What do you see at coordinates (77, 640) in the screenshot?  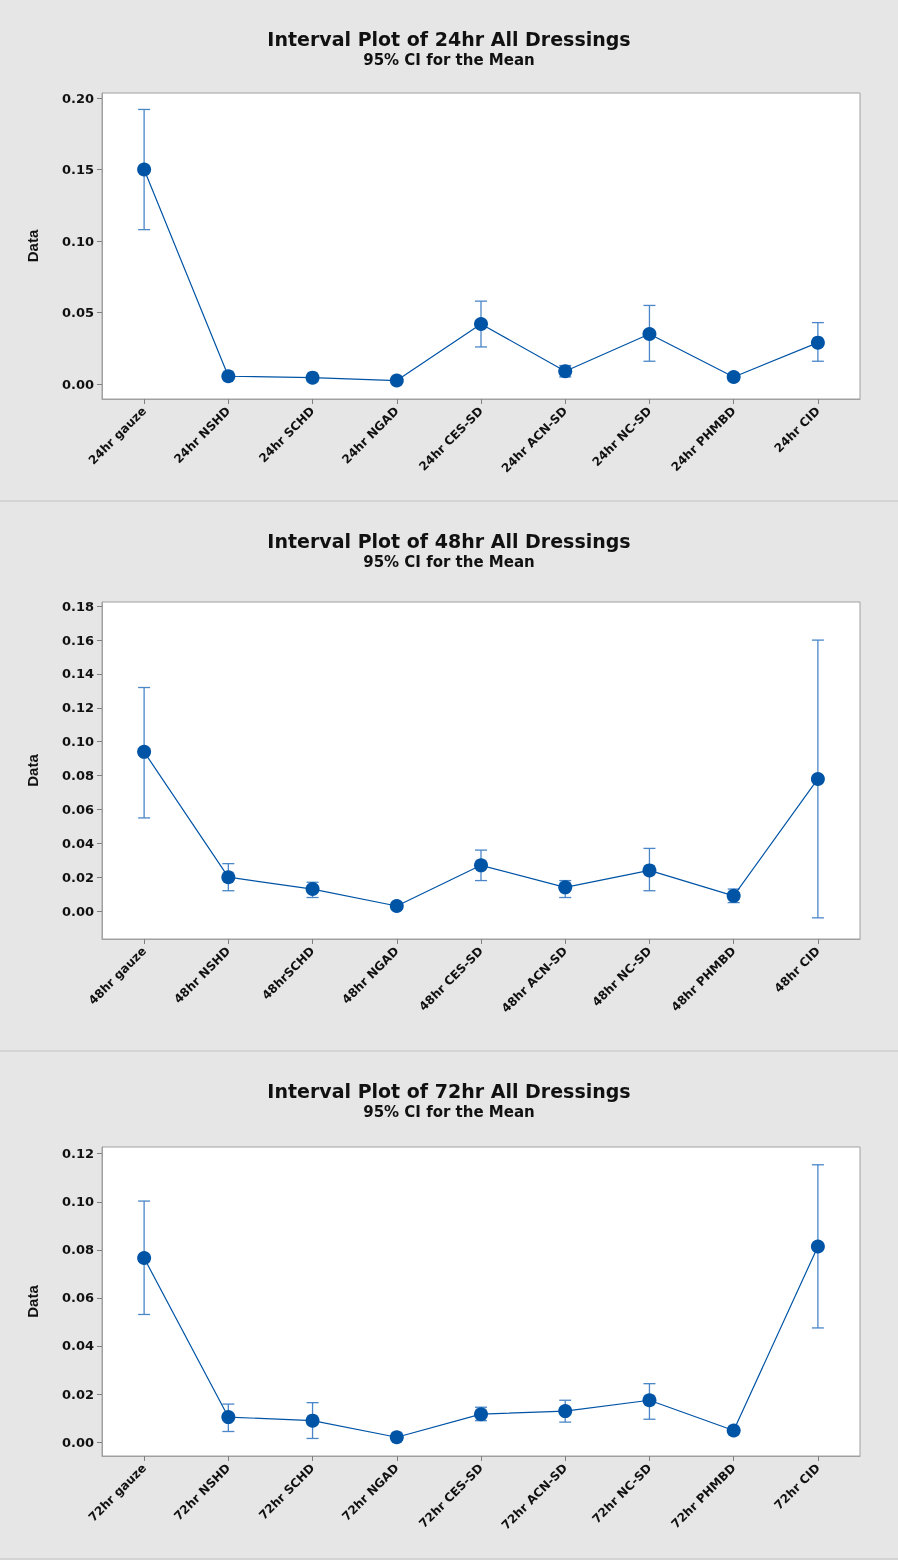 I see `y-tick-label: 0.16` at bounding box center [77, 640].